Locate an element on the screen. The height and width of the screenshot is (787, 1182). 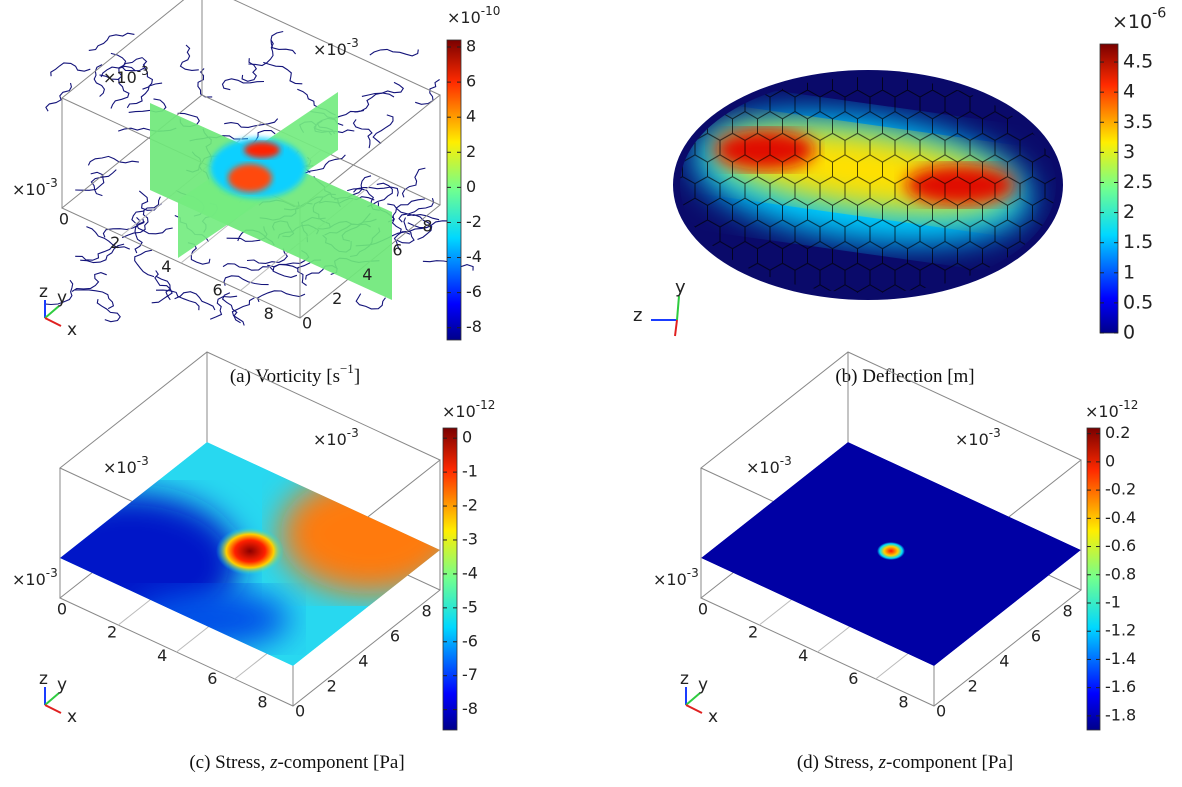
y-tick-label: 6 is located at coordinates (1036, 636).